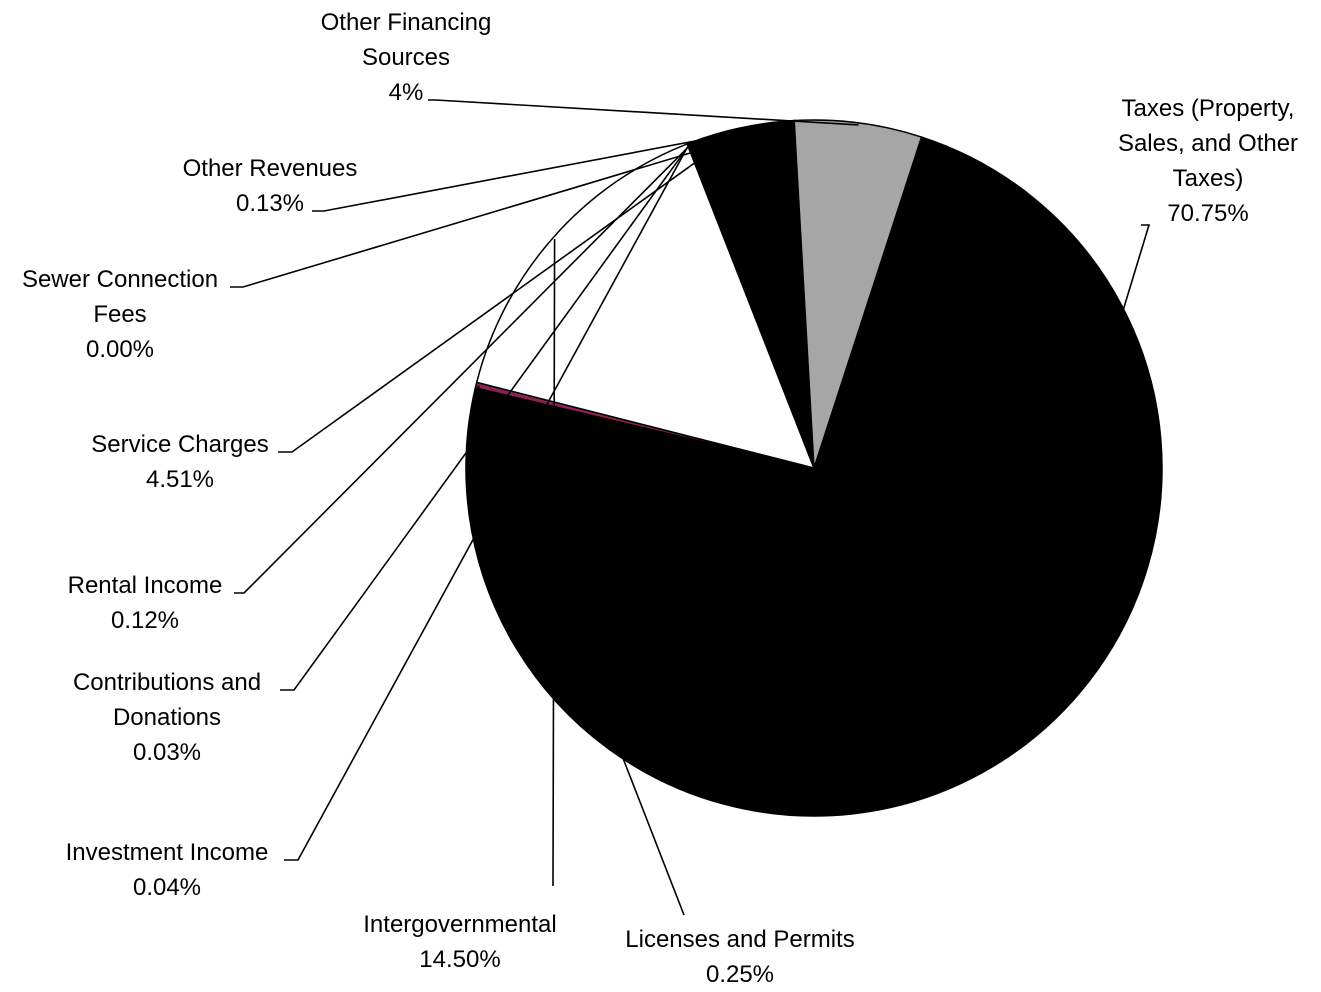  What do you see at coordinates (120, 314) in the screenshot?
I see `slice-label-sewer-connection-fees: Sewer Connection Fees 0.00%` at bounding box center [120, 314].